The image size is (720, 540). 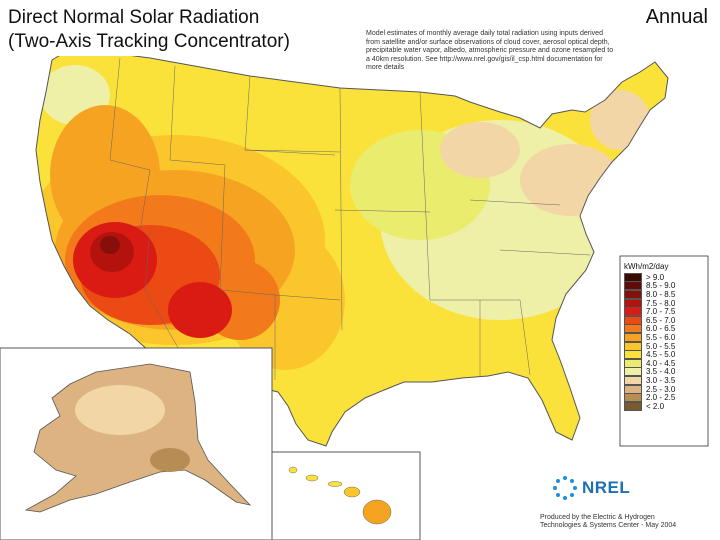 I want to click on legend-item: 6.5 - 7.0, so click(x=663, y=320).